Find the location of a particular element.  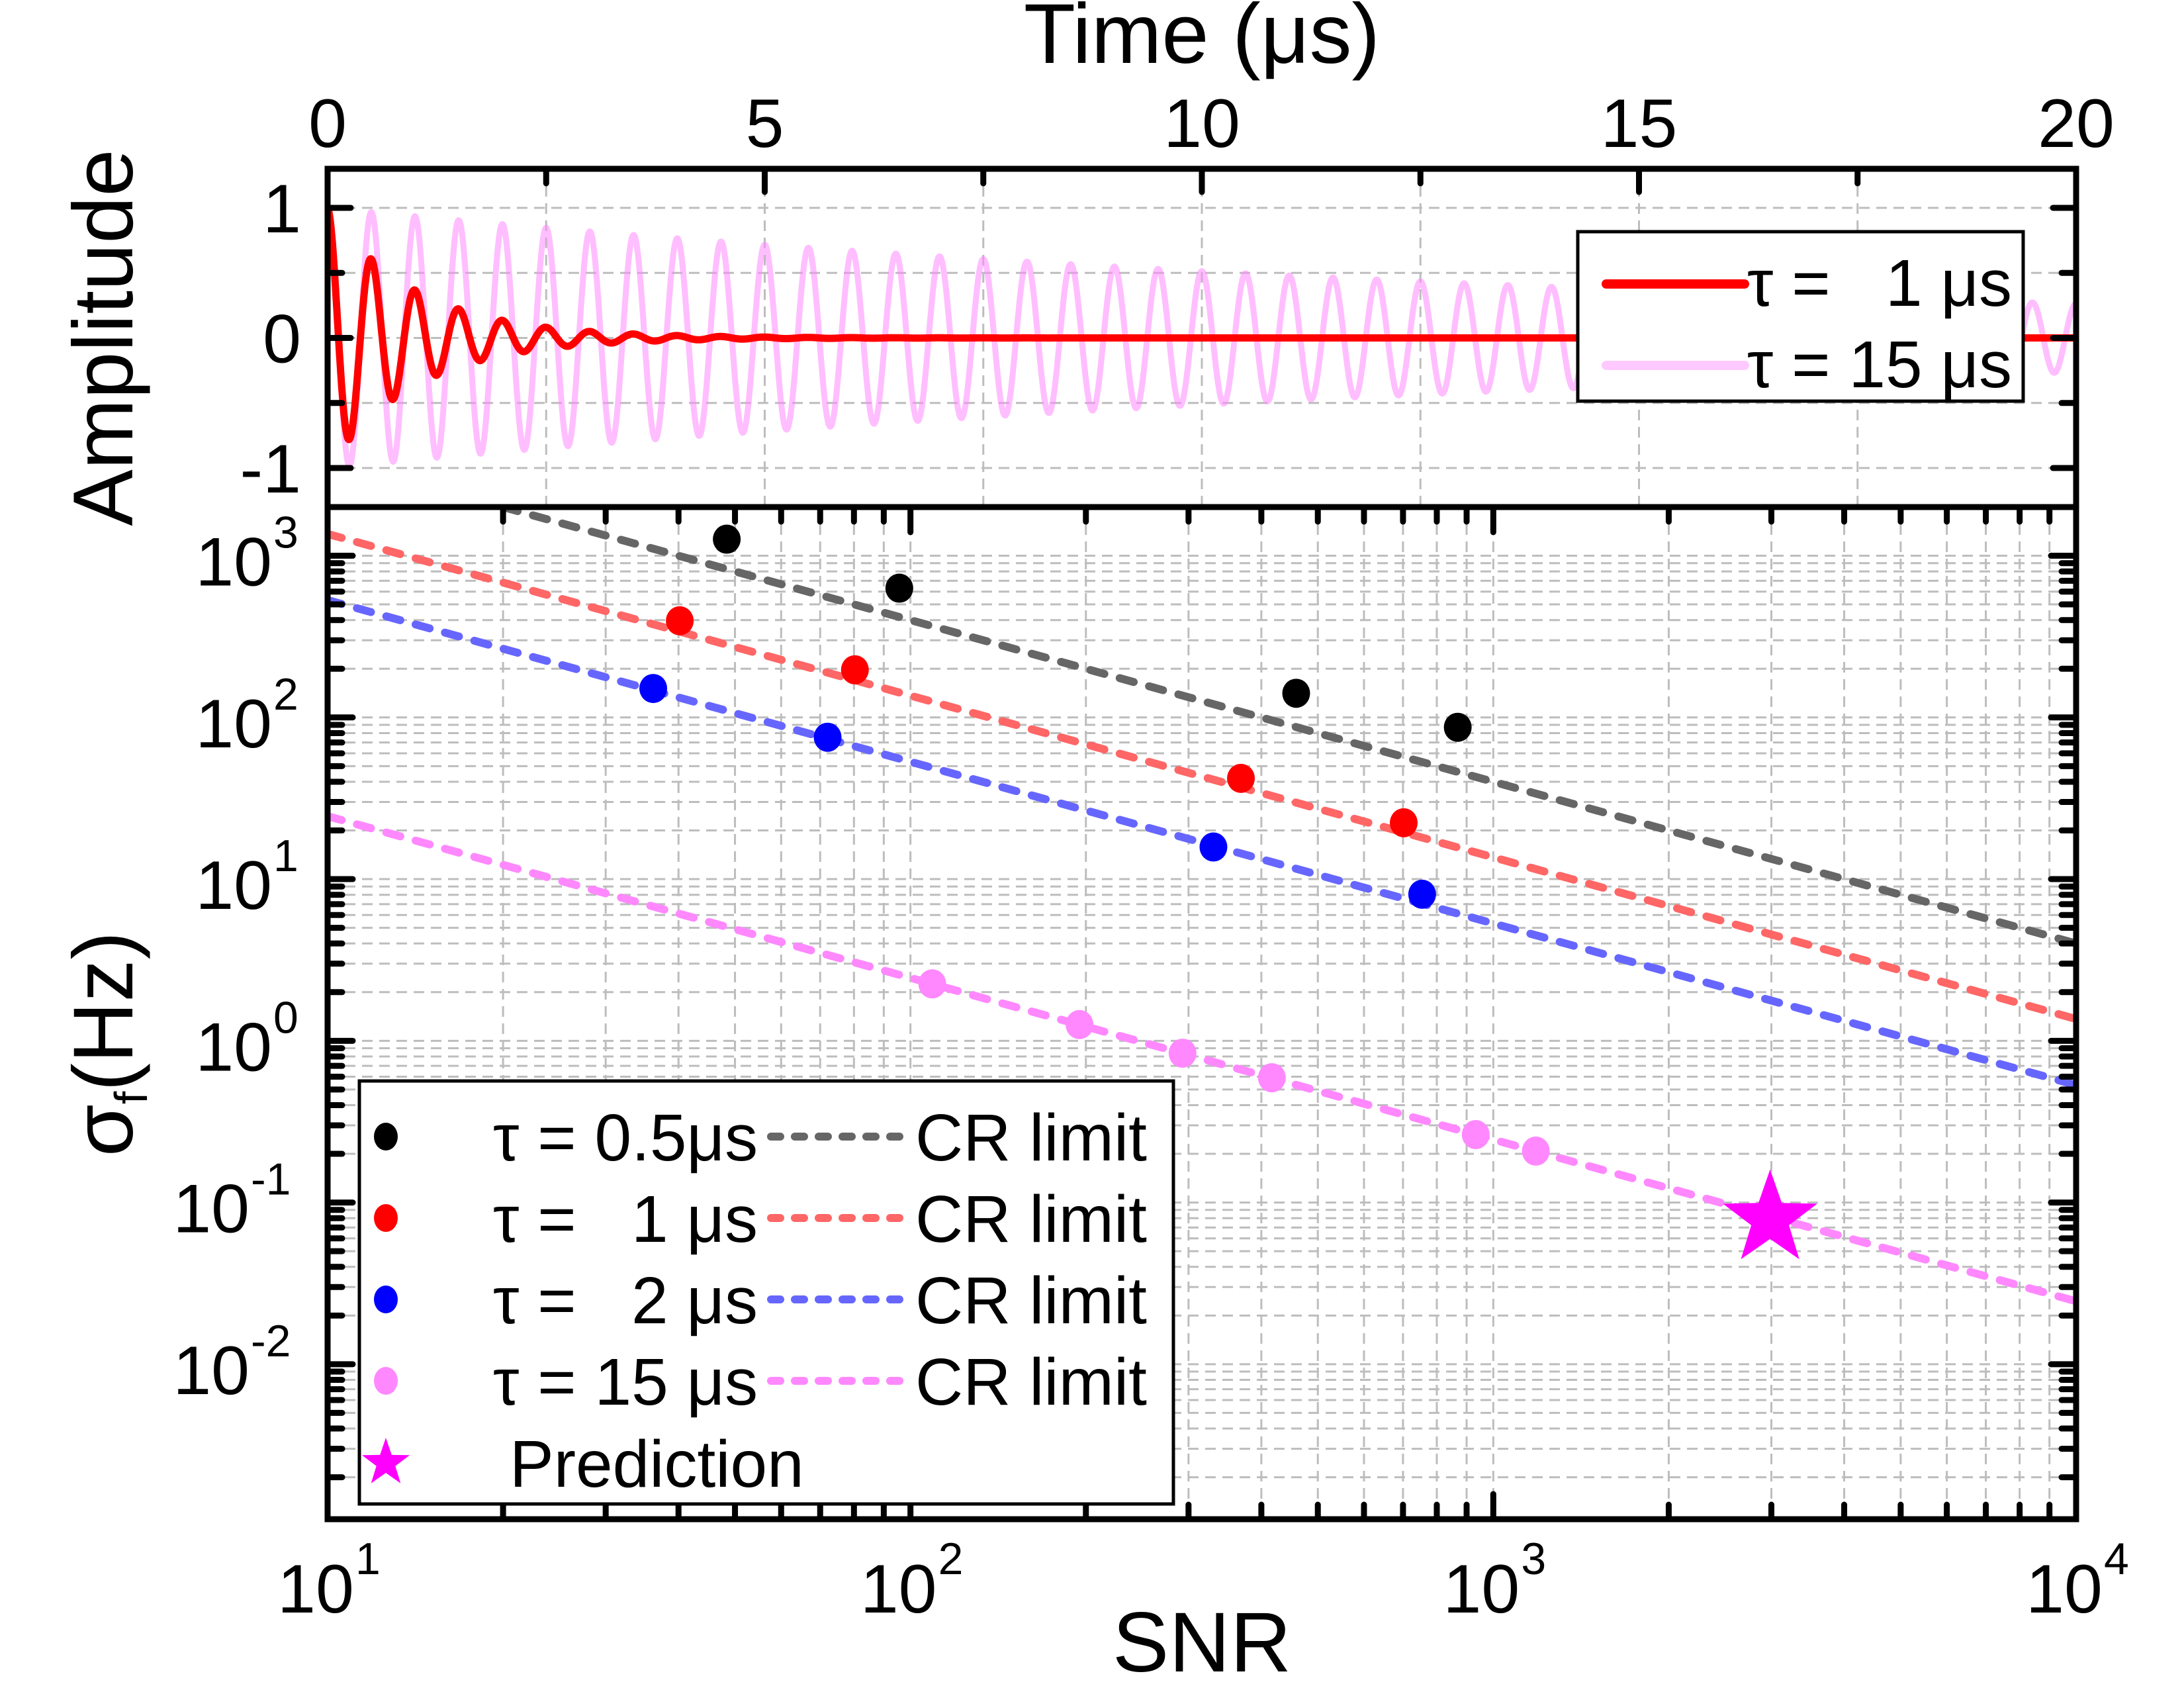

legend-star-icon is located at coordinates (385, 1460).